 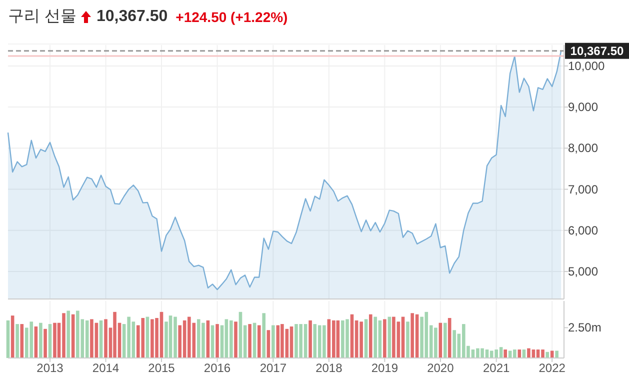 I want to click on x-tick-label: 2017, so click(x=273, y=368).